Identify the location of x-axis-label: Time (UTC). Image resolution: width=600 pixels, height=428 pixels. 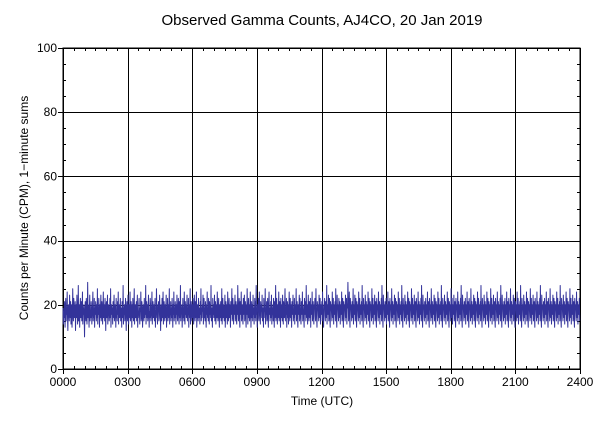
(322, 401).